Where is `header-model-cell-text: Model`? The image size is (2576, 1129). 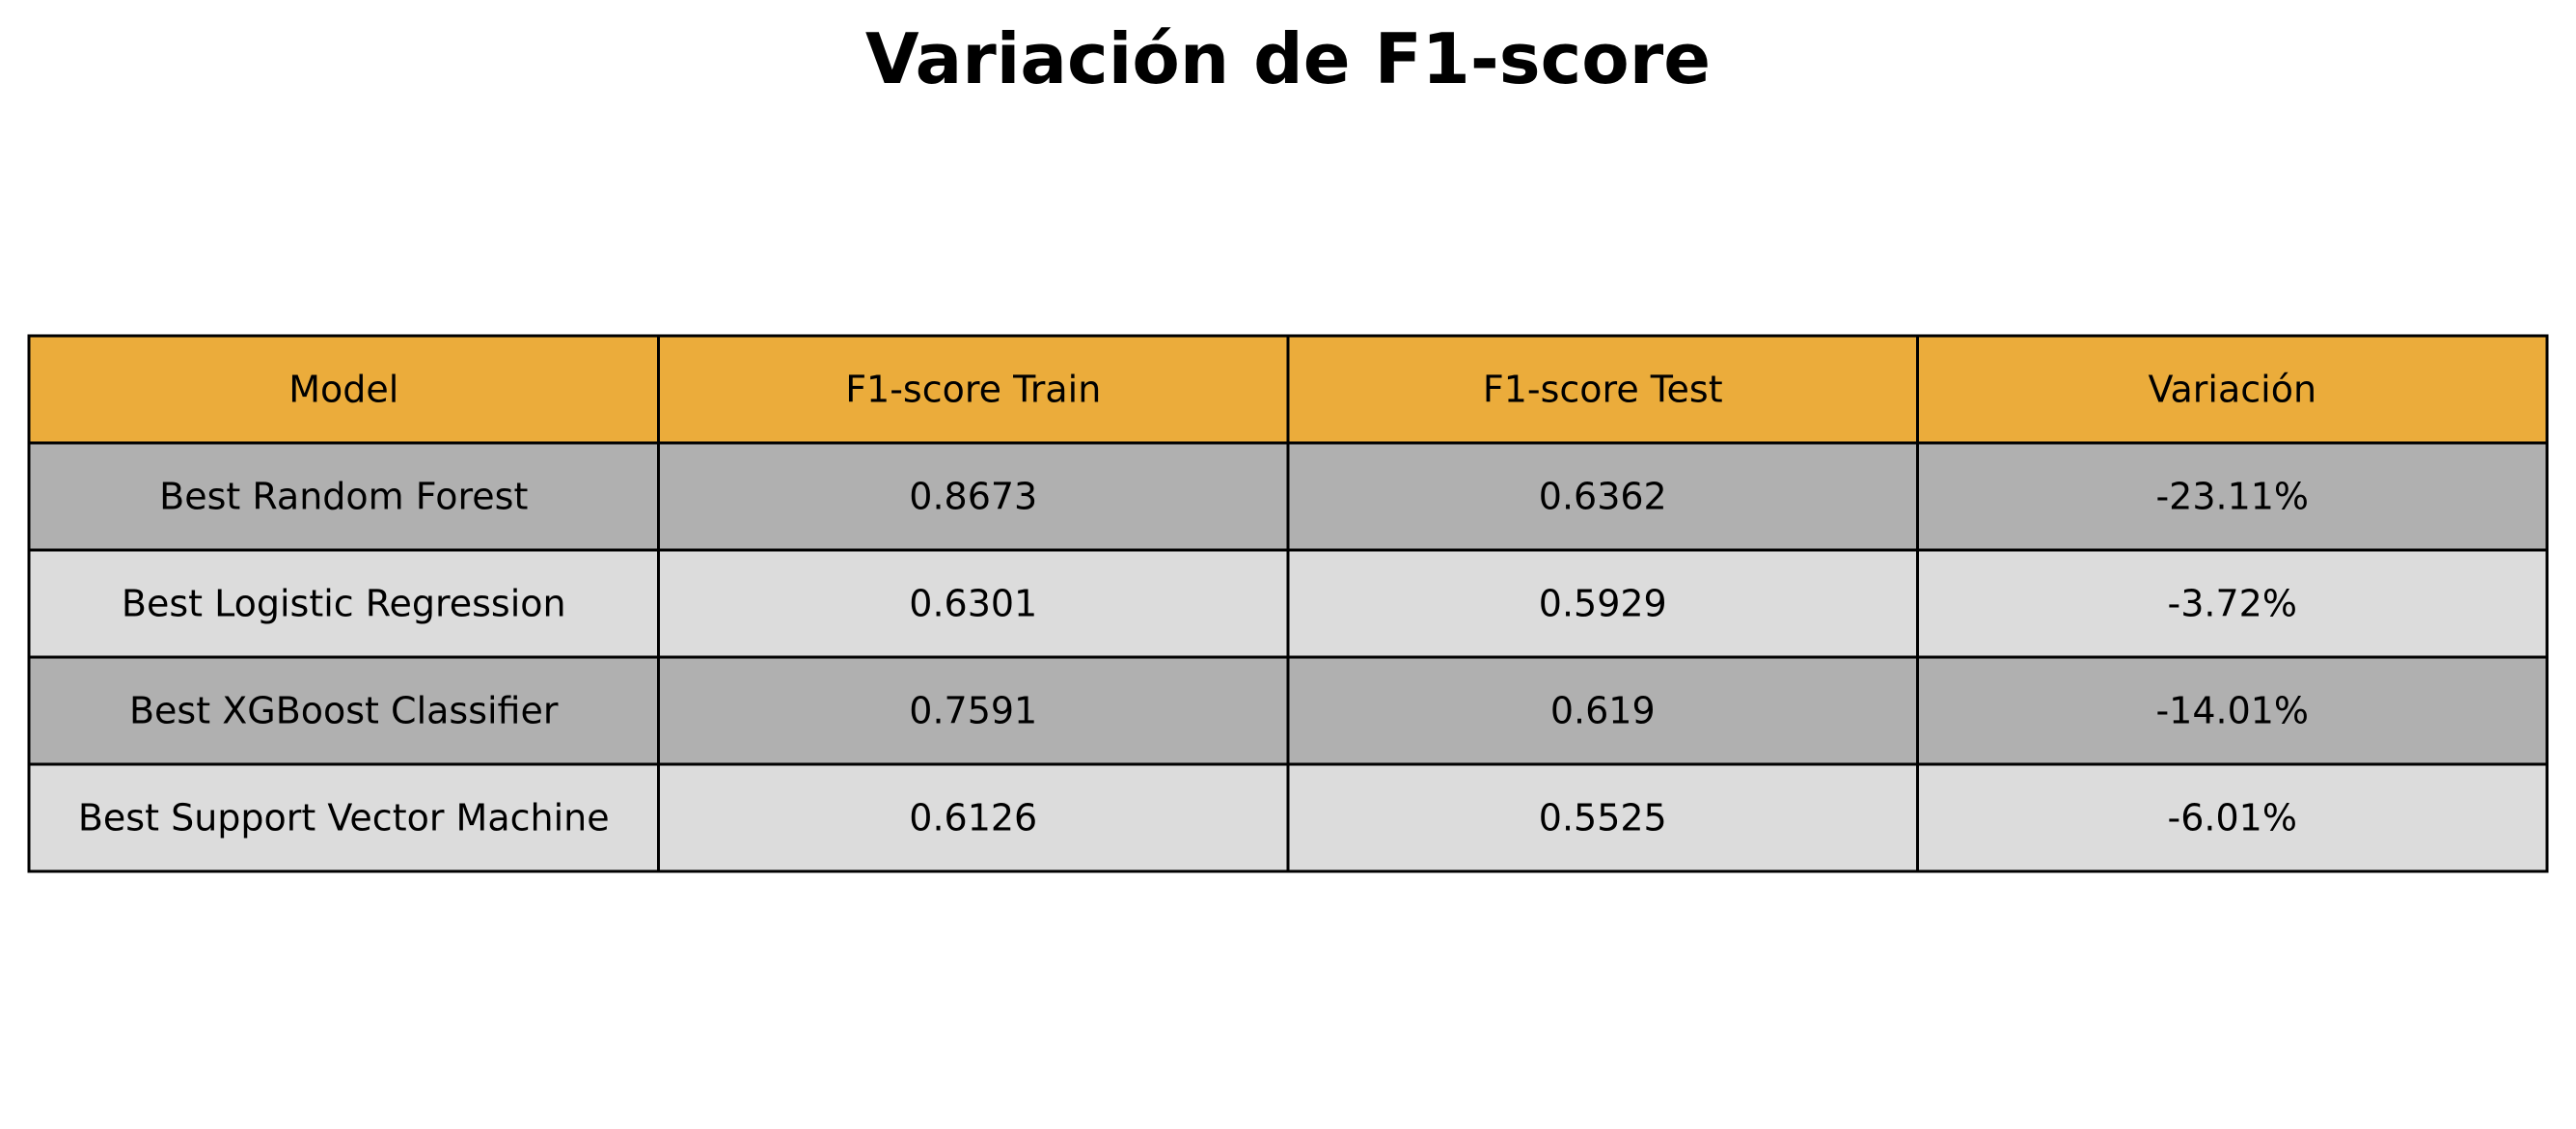 header-model-cell-text: Model is located at coordinates (343, 390).